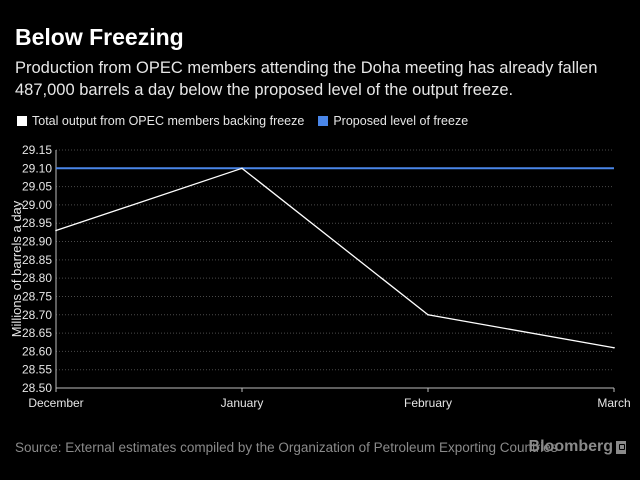 This screenshot has width=640, height=480. Describe the element at coordinates (37, 333) in the screenshot. I see `y-tick-label: 28.65` at that location.